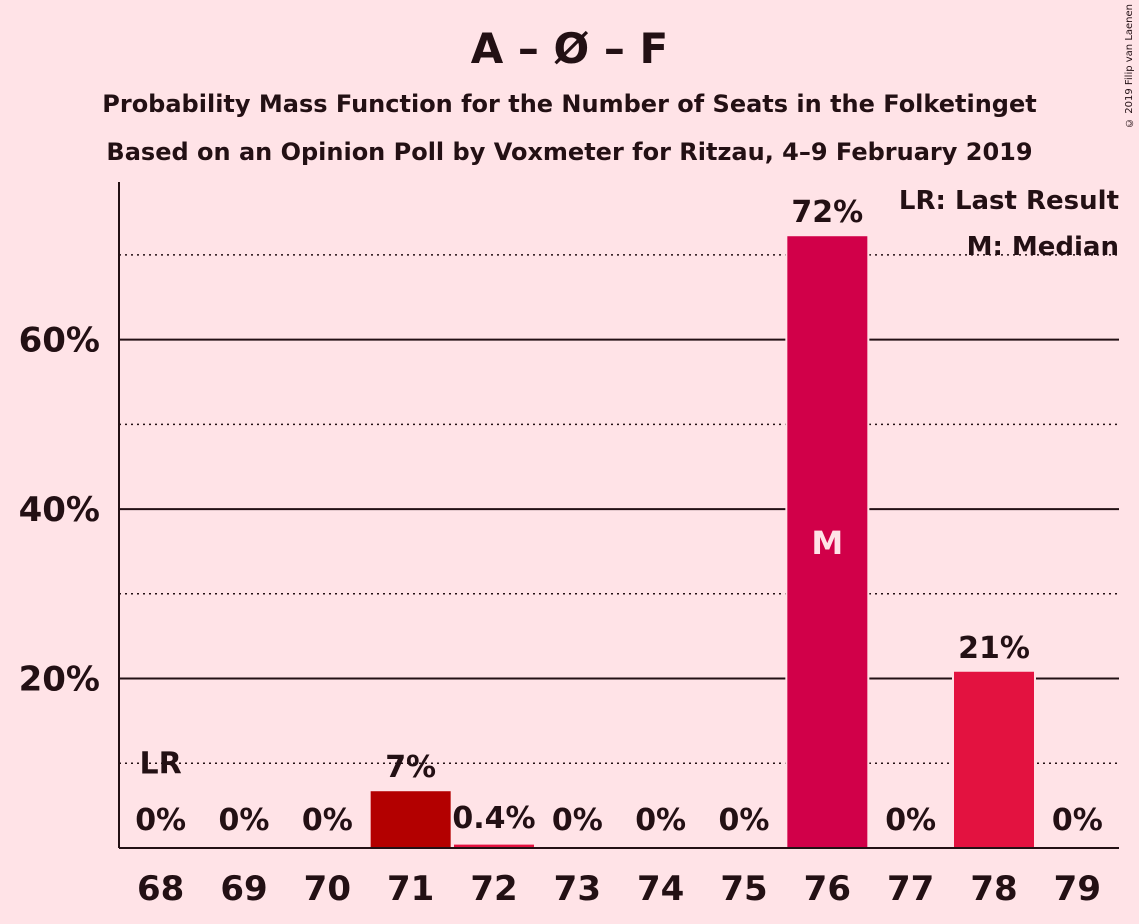  What do you see at coordinates (59, 341) in the screenshot?
I see `y-tick-label: 60%` at bounding box center [59, 341].